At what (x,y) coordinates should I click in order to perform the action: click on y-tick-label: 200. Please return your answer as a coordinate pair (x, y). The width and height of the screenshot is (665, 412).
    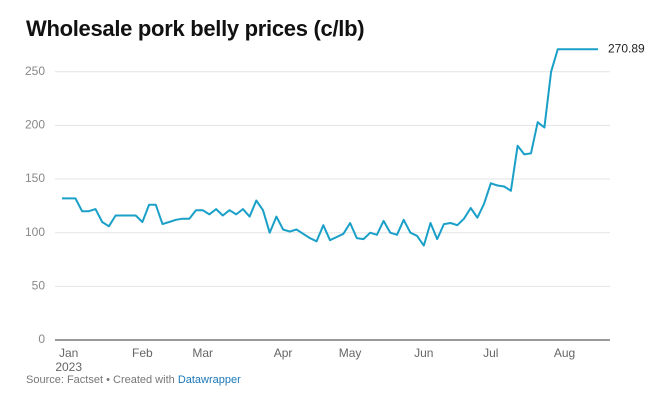
    Looking at the image, I should click on (35, 125).